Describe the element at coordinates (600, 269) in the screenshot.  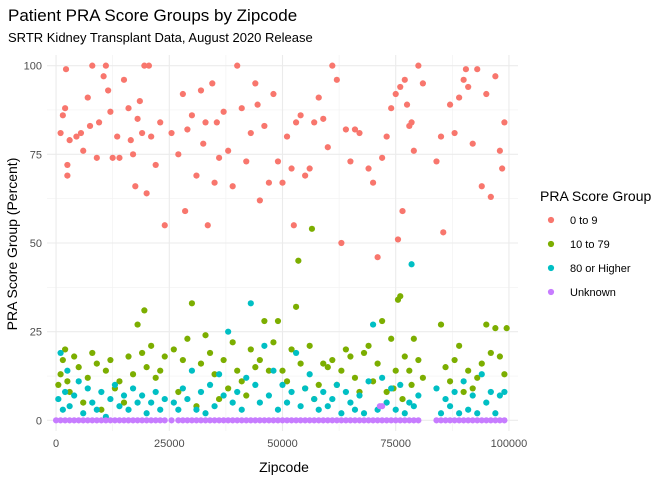
I see `legend-label: 80 or Higher` at that location.